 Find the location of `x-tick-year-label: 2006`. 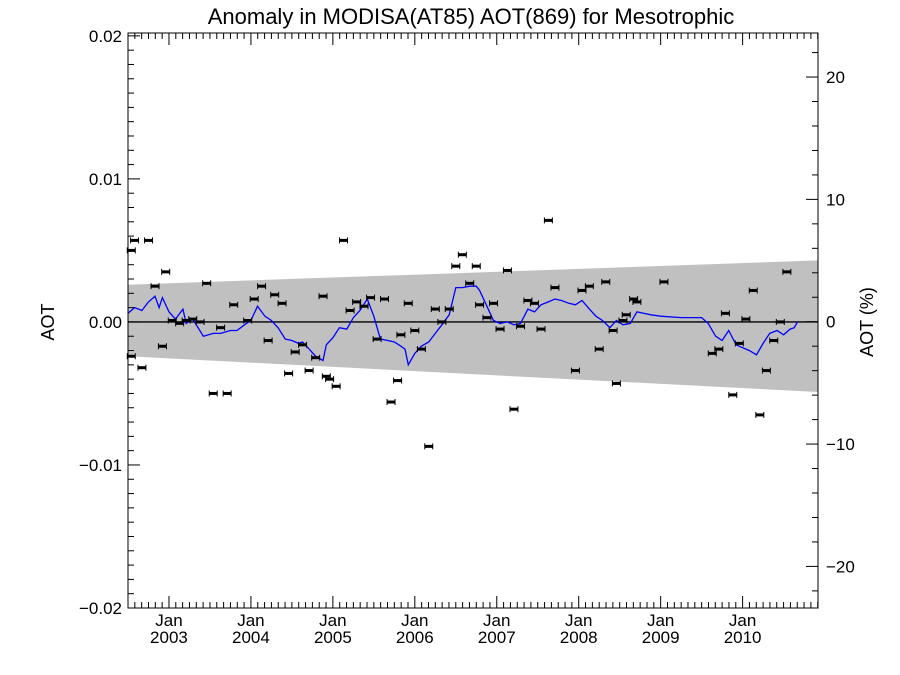

x-tick-year-label: 2006 is located at coordinates (415, 637).